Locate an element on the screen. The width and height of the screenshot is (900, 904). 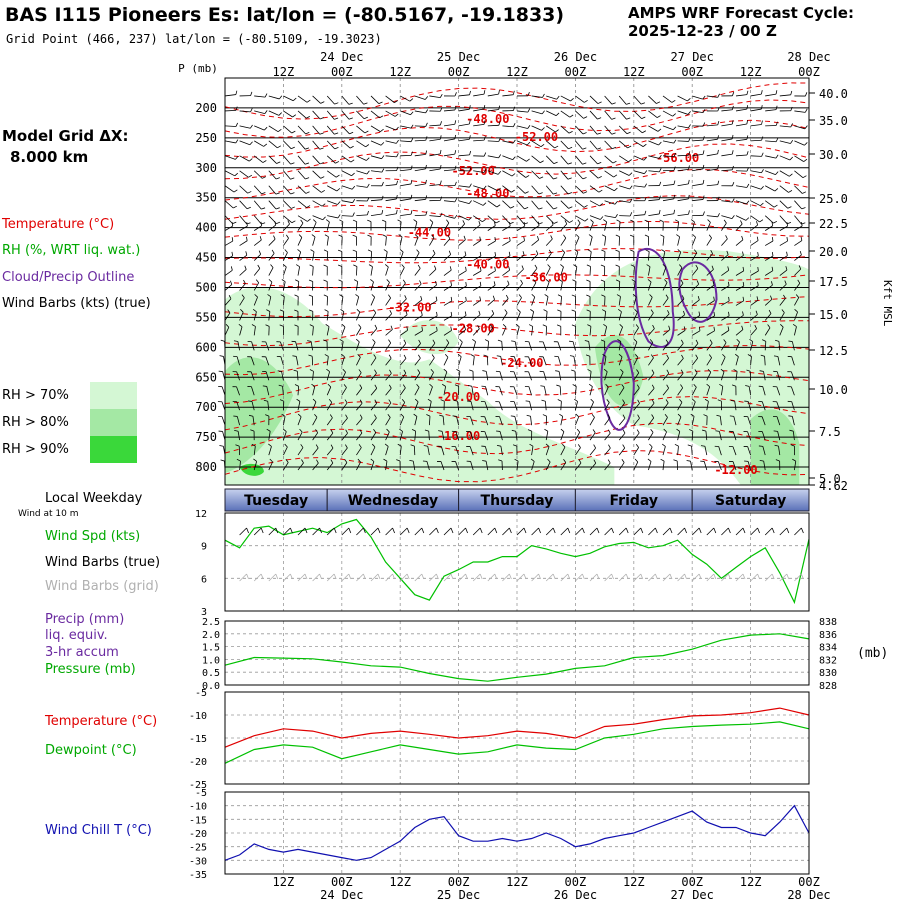
temperature-contour-label-10: -24.00 is located at coordinates (521, 363).